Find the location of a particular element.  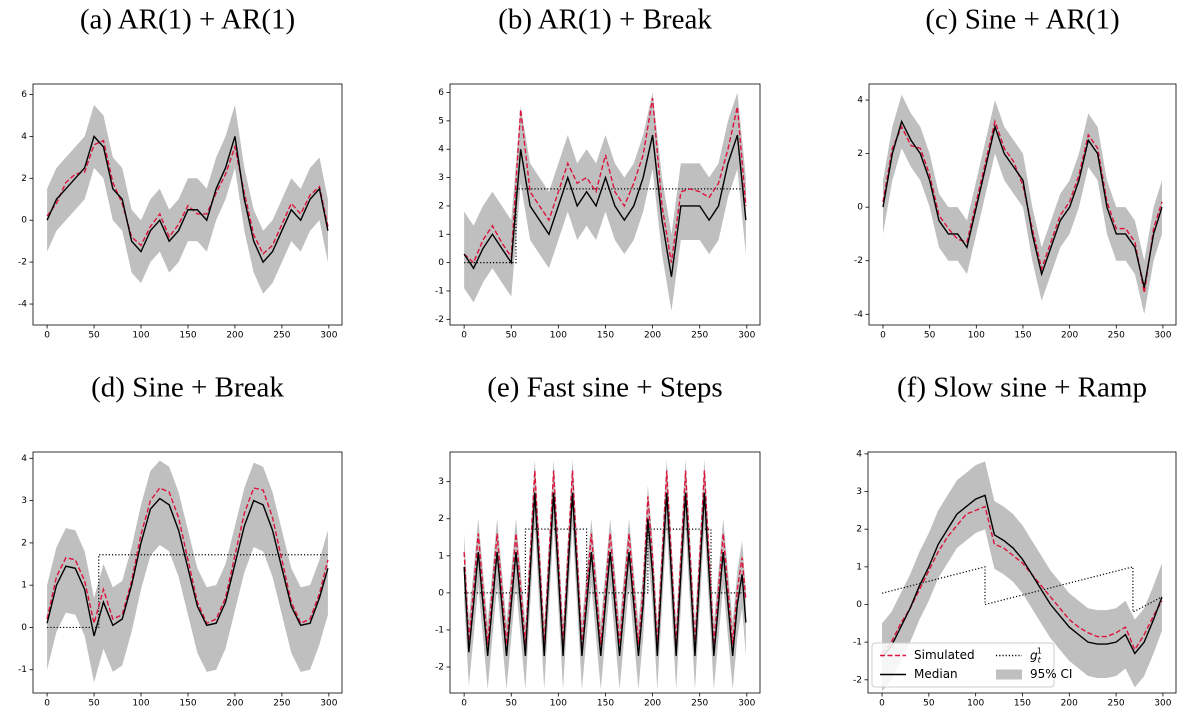

subplot-title: (b) AR(1) + Break is located at coordinates (605, 20).